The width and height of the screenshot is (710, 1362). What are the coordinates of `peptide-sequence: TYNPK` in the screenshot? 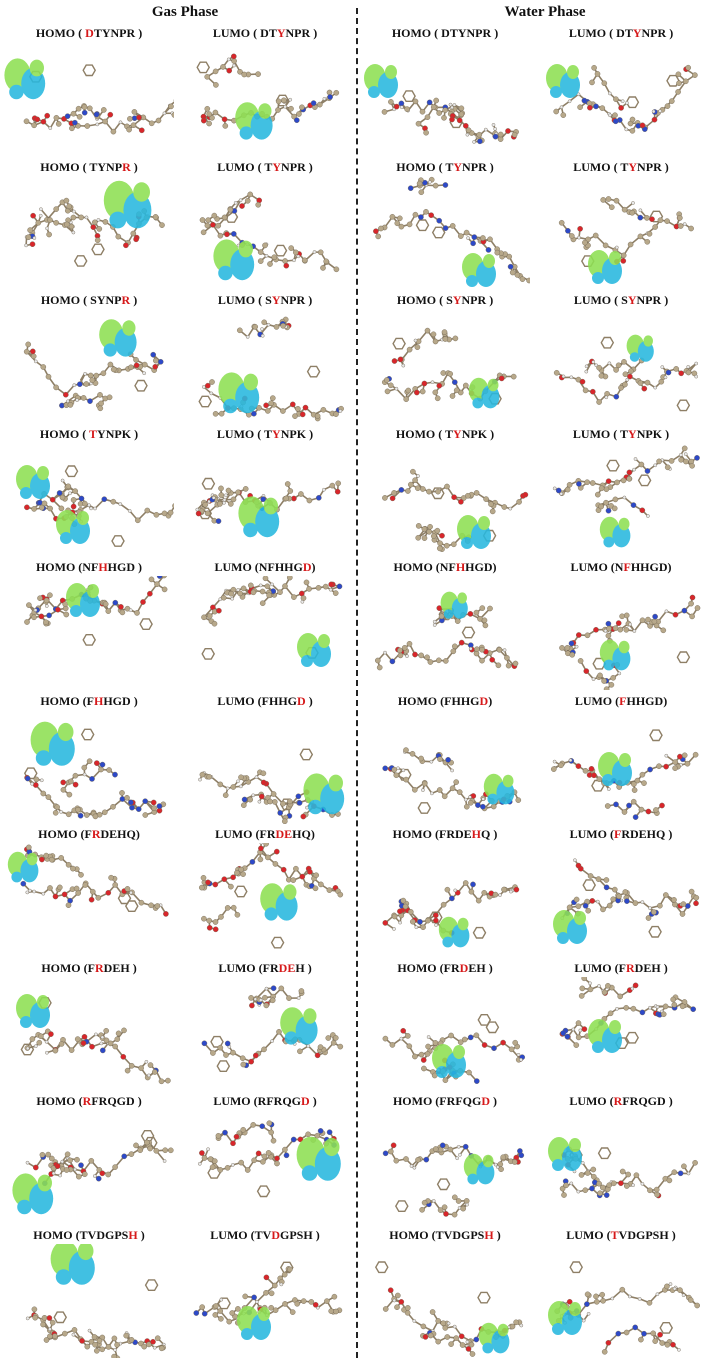 It's located at (466, 433).